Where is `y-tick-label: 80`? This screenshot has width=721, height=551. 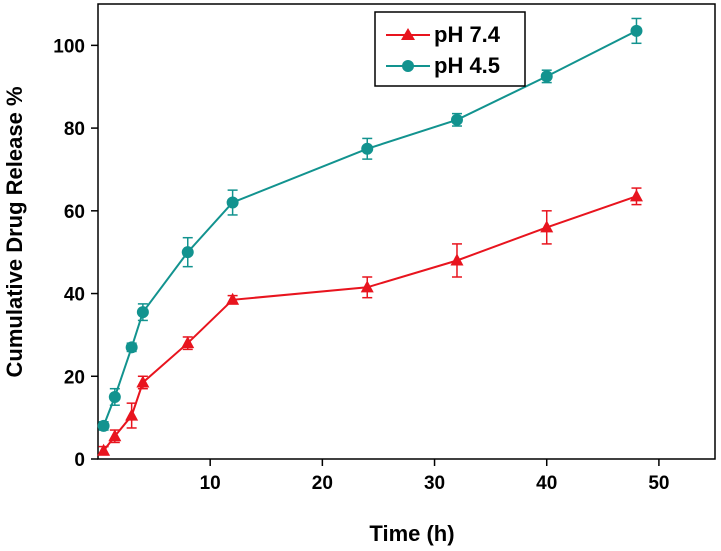
y-tick-label: 80 is located at coordinates (74, 129).